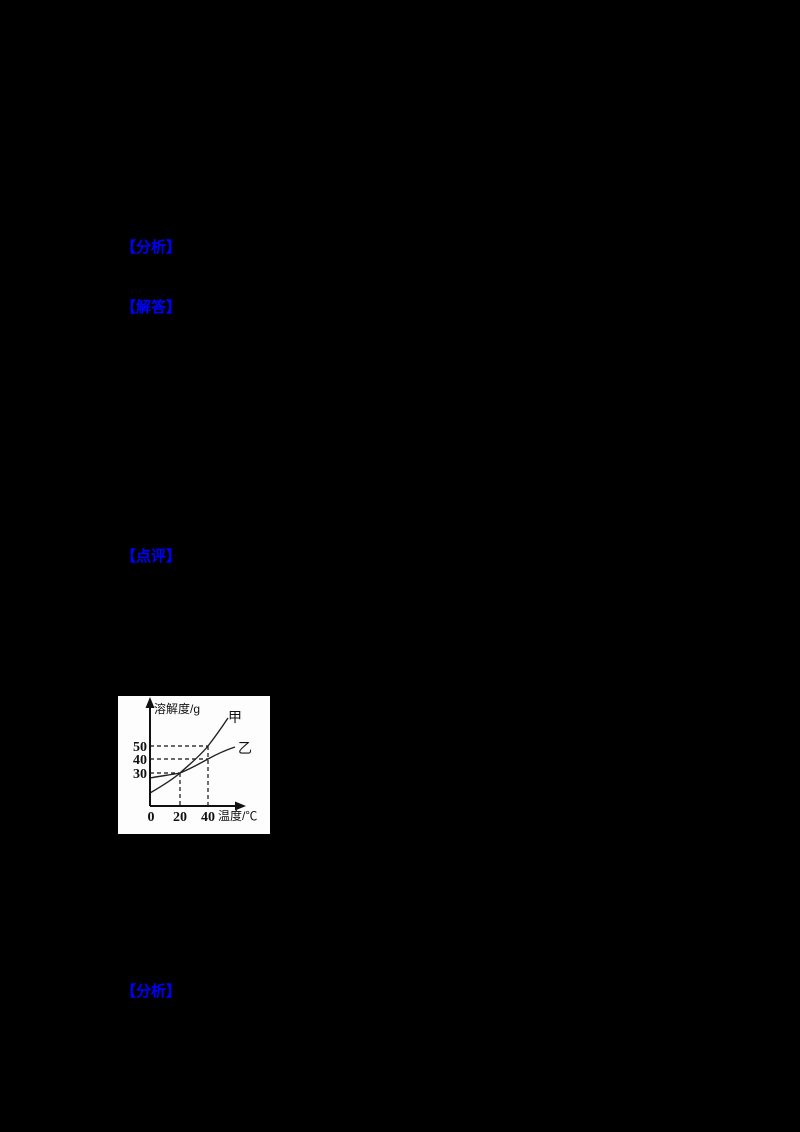 The image size is (800, 1132). Describe the element at coordinates (208, 817) in the screenshot. I see `x-tick-40: 40` at that location.